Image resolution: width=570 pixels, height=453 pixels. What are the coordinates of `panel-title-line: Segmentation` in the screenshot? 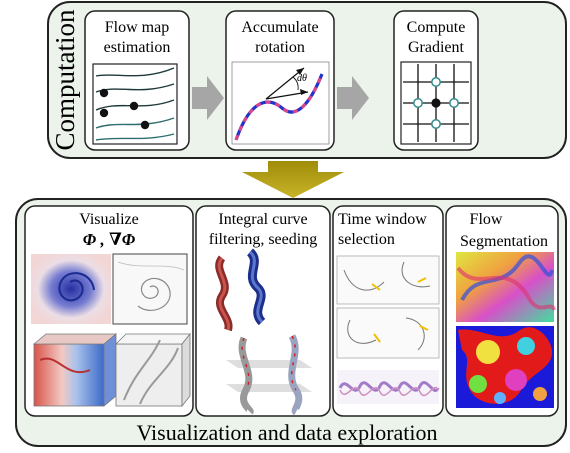 It's located at (504, 241).